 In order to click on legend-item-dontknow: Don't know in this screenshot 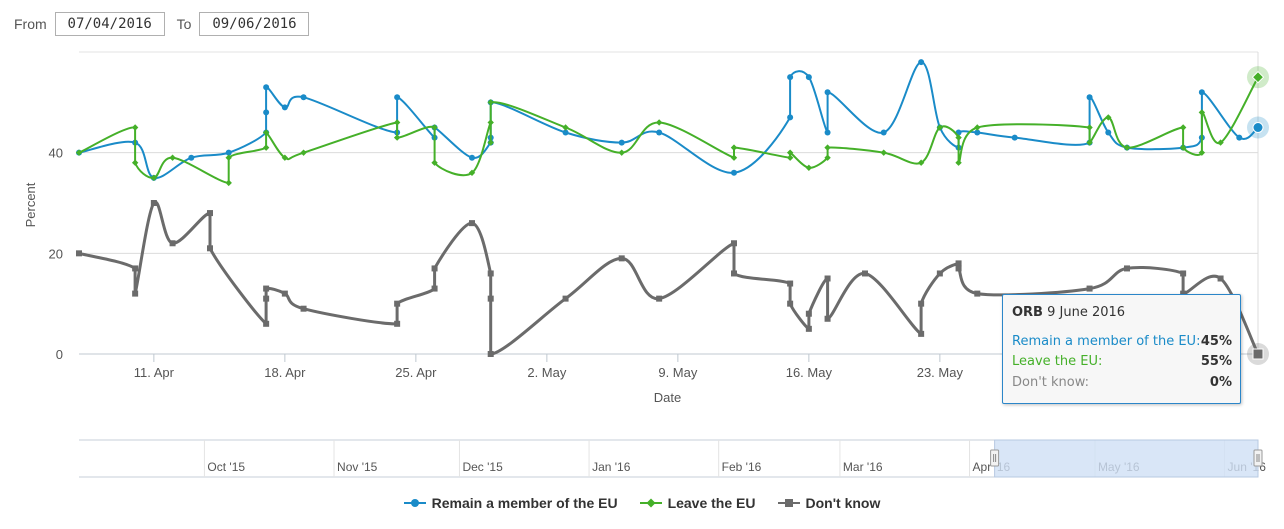, I will do `click(829, 503)`.